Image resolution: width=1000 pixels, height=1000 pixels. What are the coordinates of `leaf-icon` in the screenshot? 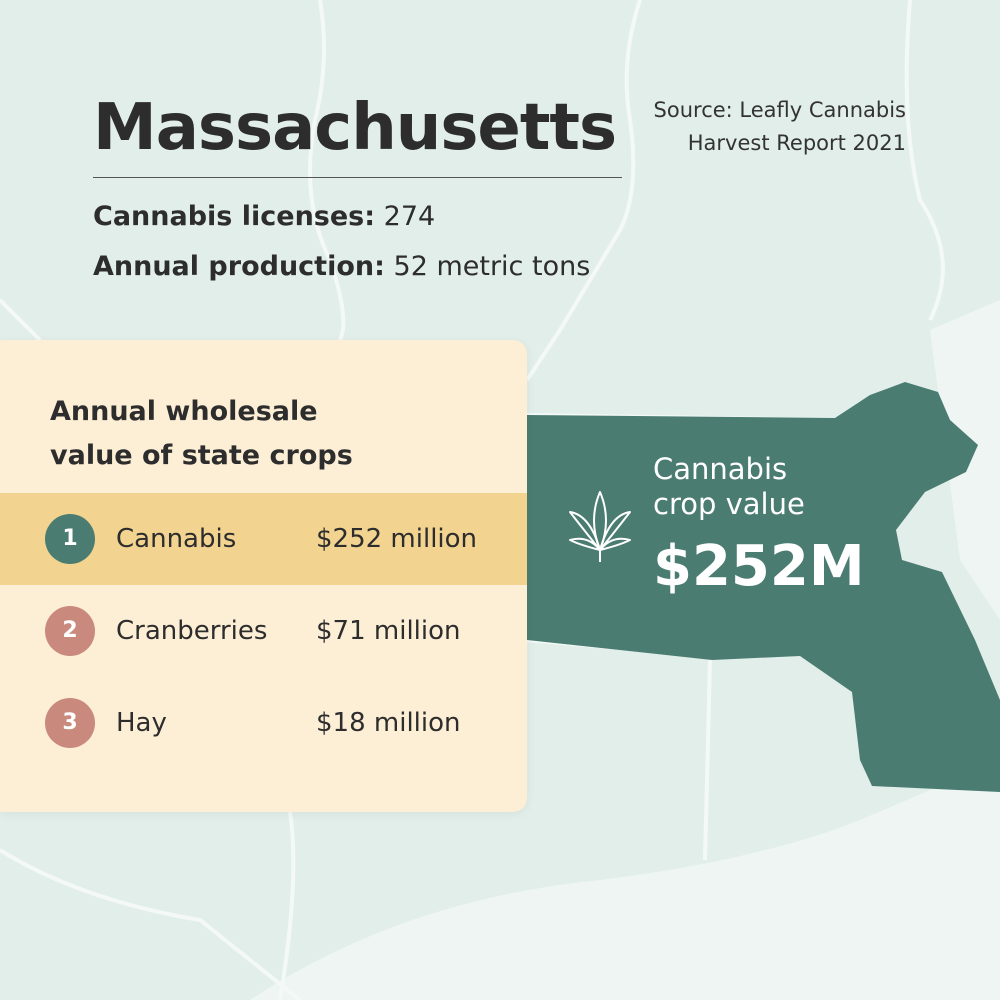 It's located at (600, 526).